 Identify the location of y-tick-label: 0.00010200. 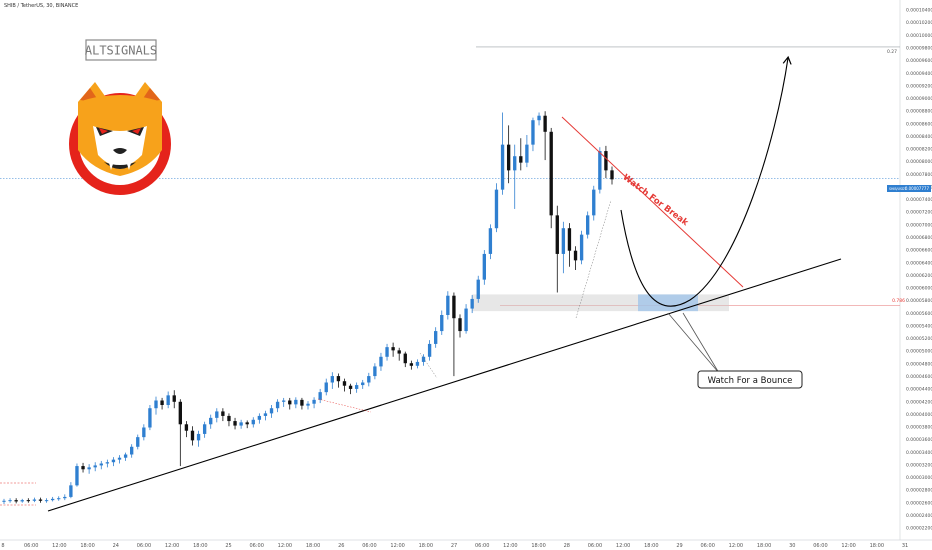
(919, 23).